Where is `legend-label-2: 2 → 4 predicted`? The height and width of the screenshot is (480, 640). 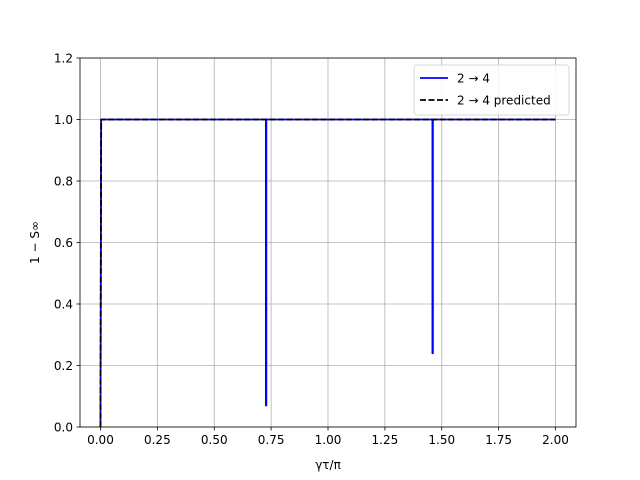
legend-label-2: 2 → 4 predicted is located at coordinates (504, 100).